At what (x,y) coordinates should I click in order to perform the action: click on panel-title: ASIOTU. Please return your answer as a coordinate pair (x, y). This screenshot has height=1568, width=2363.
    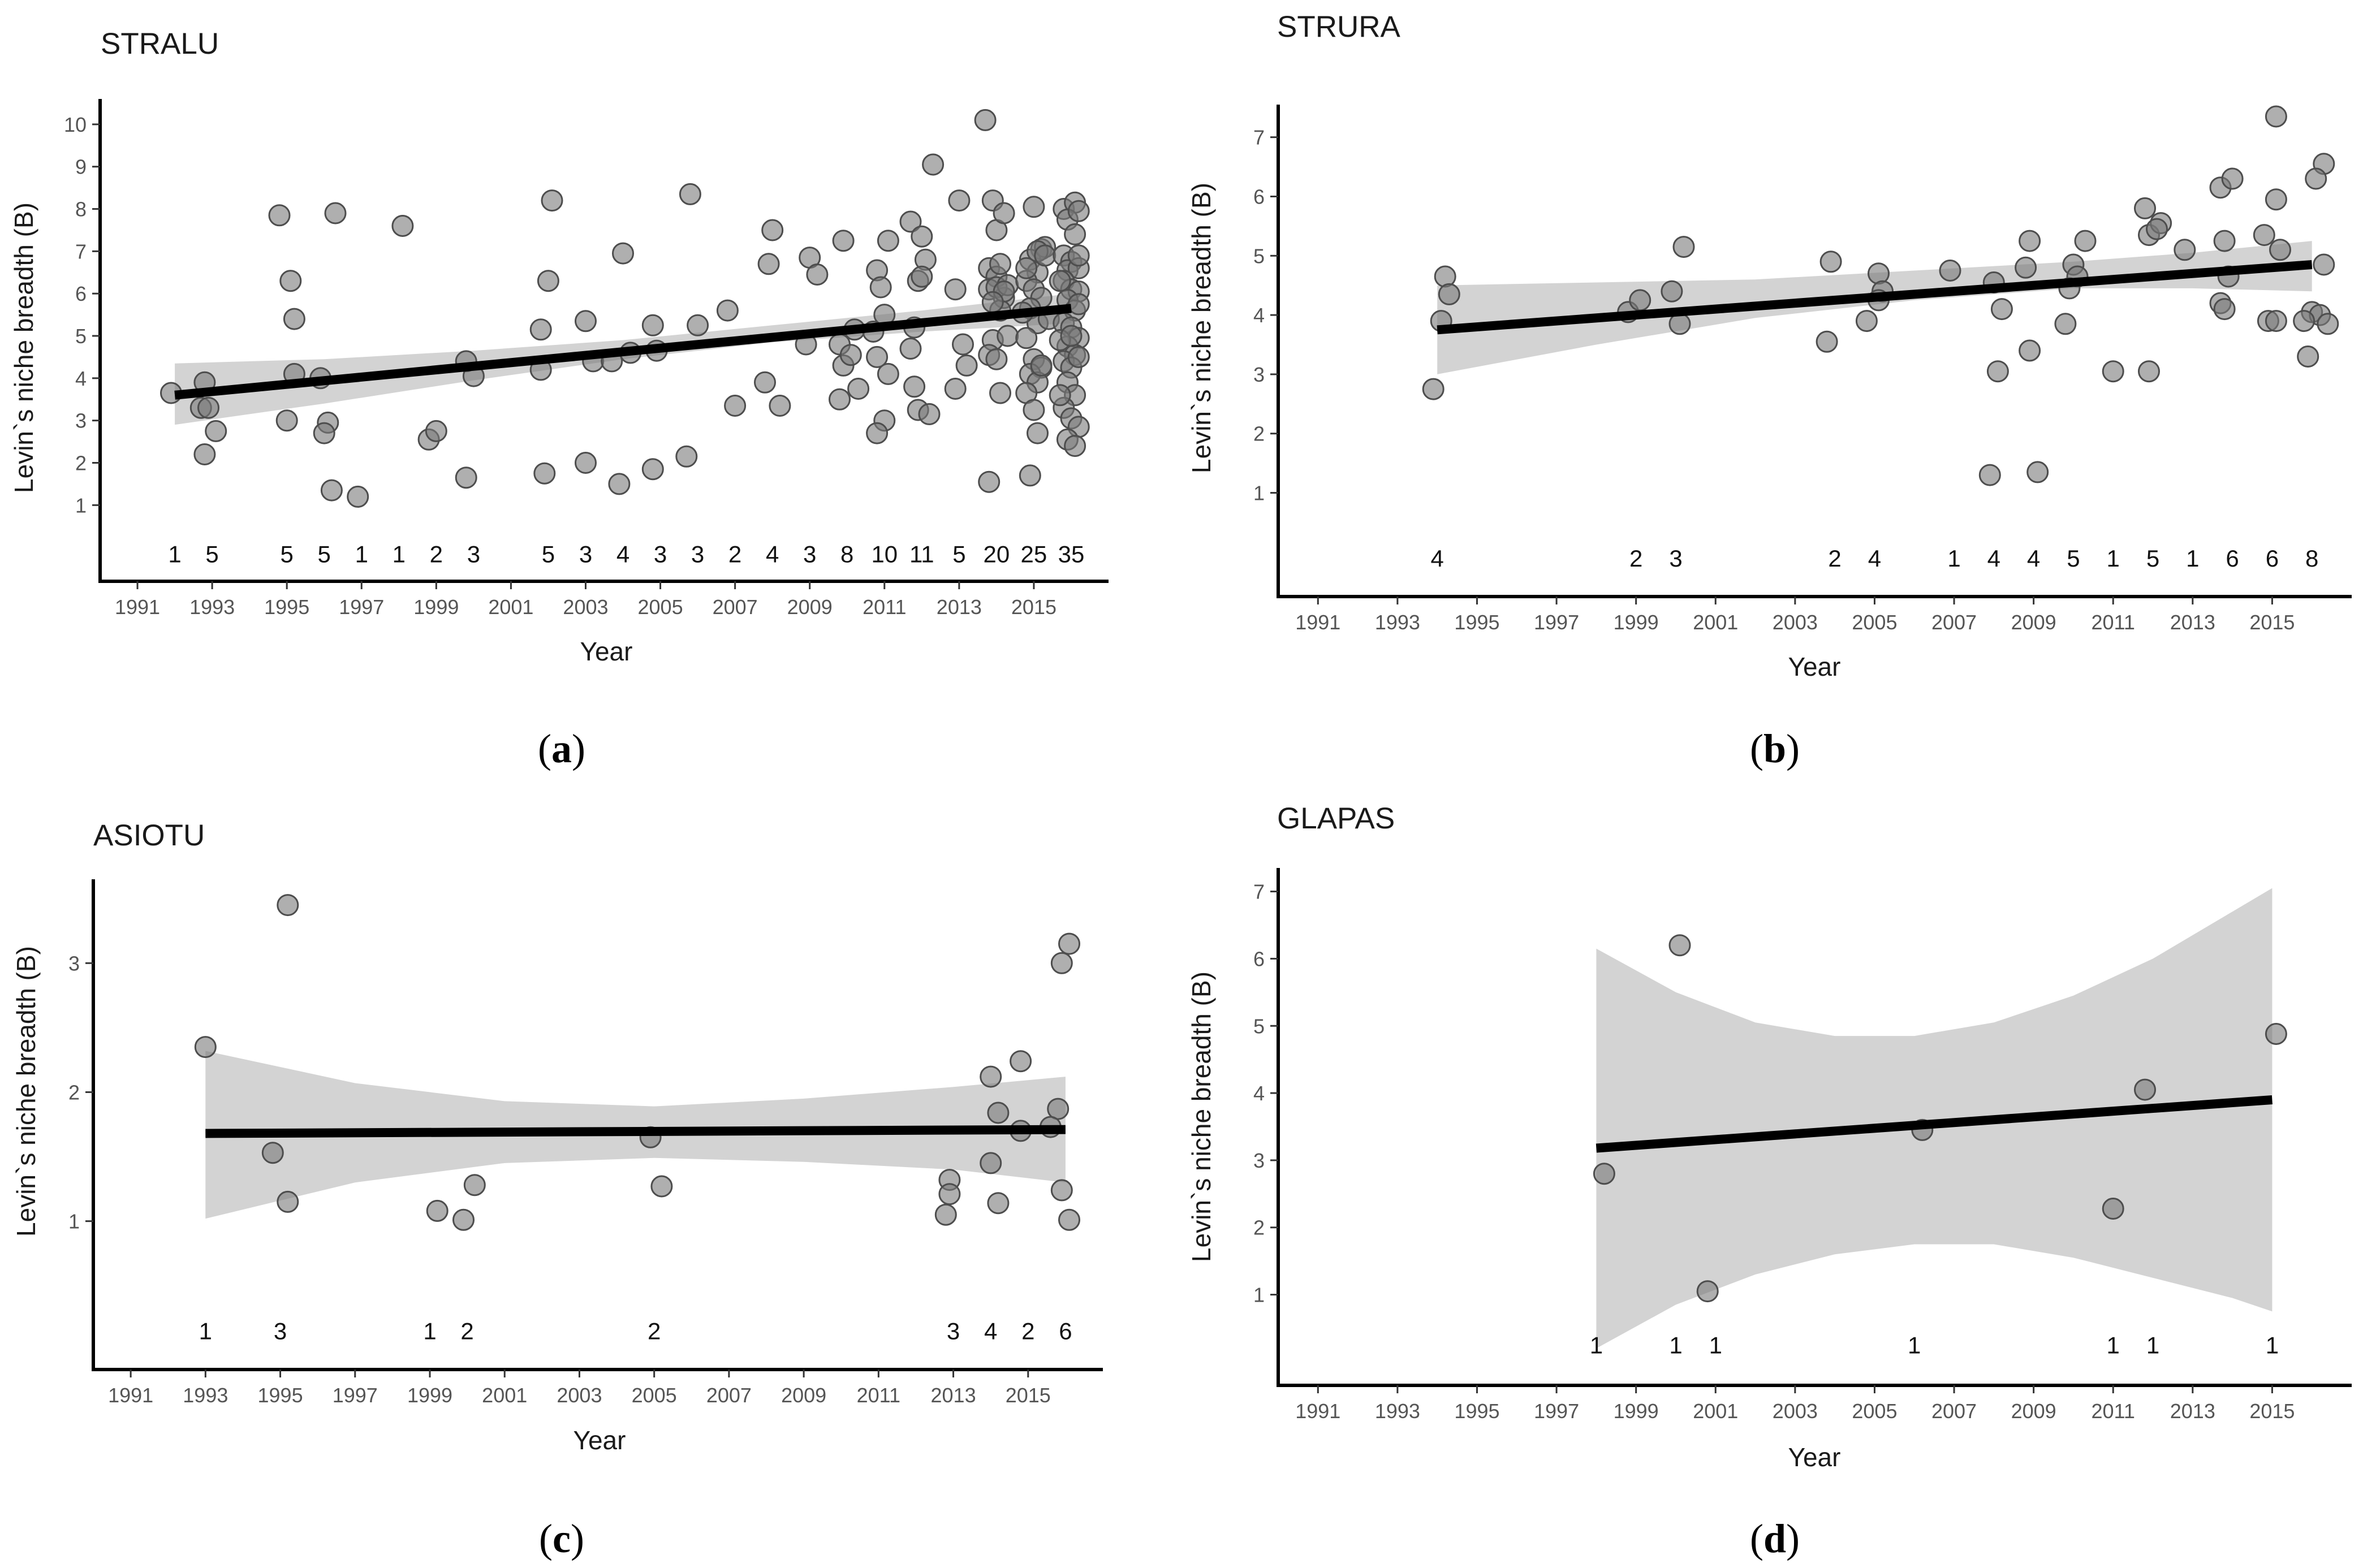
    Looking at the image, I should click on (149, 835).